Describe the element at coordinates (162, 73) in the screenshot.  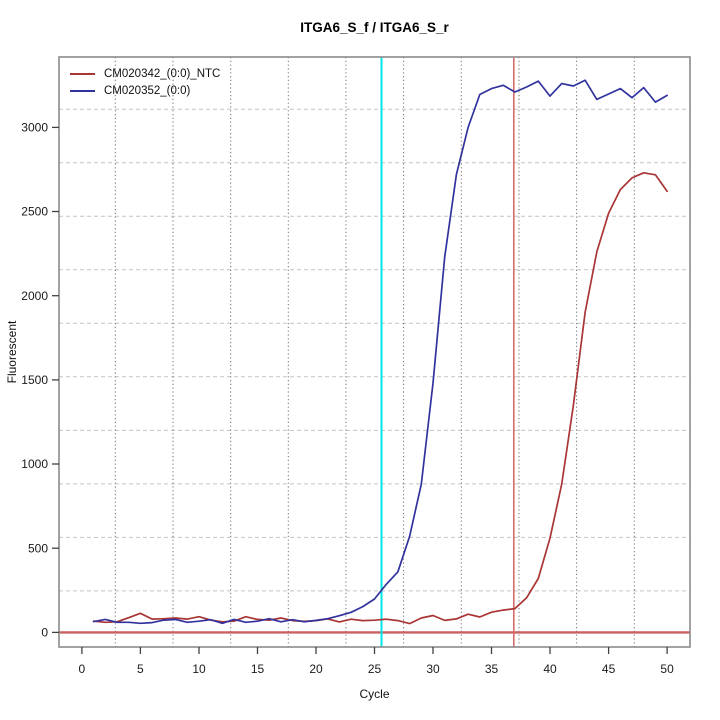
I see `legend-label-ntc: CM020342_(0:0)_NTC` at that location.